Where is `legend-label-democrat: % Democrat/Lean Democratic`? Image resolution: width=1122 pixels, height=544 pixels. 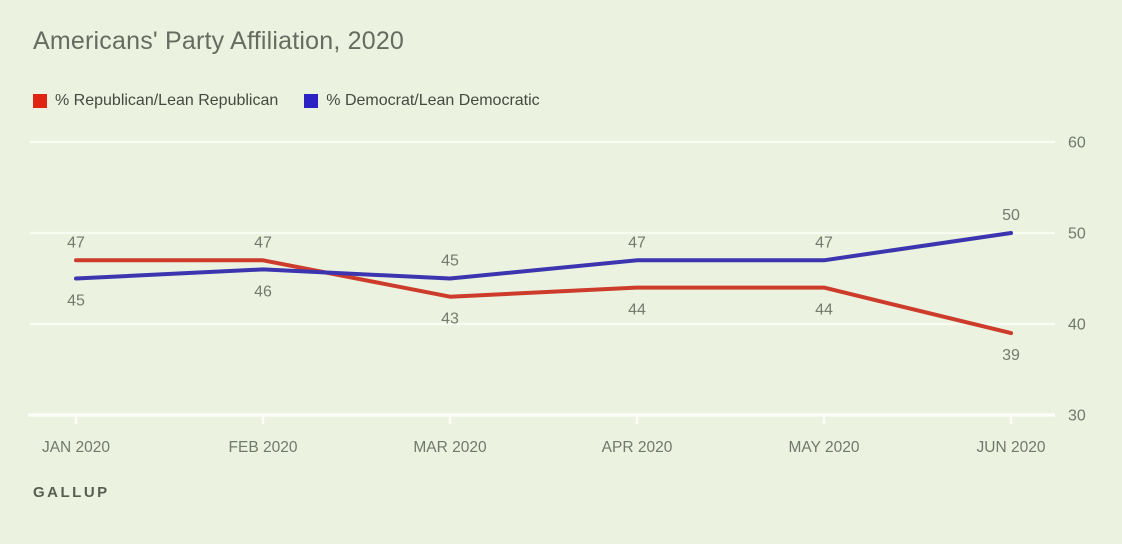 legend-label-democrat: % Democrat/Lean Democratic is located at coordinates (433, 100).